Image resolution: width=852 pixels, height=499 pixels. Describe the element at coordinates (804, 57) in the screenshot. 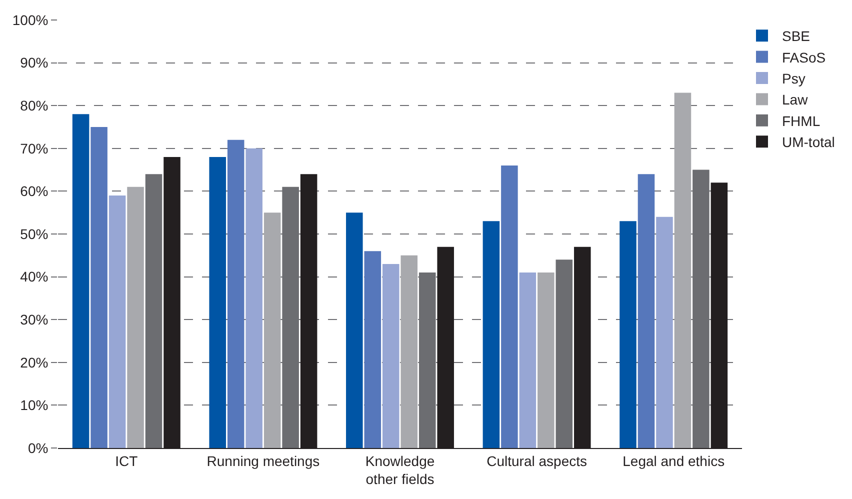

I see `legend-label: FASoS` at that location.